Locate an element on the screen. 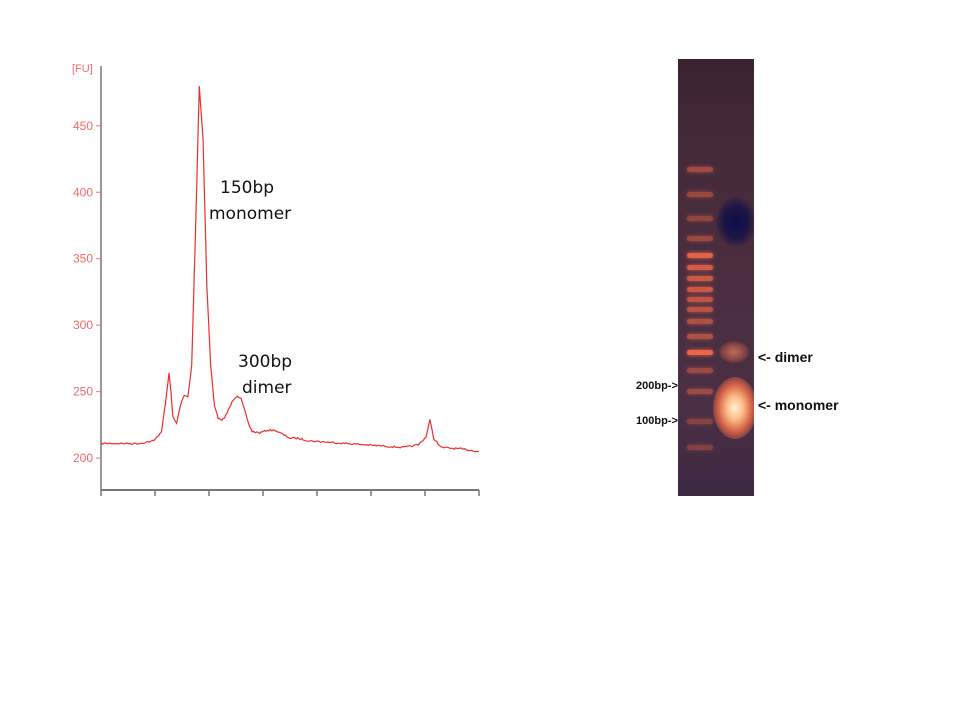  y-tick-label: 350 is located at coordinates (83, 259).